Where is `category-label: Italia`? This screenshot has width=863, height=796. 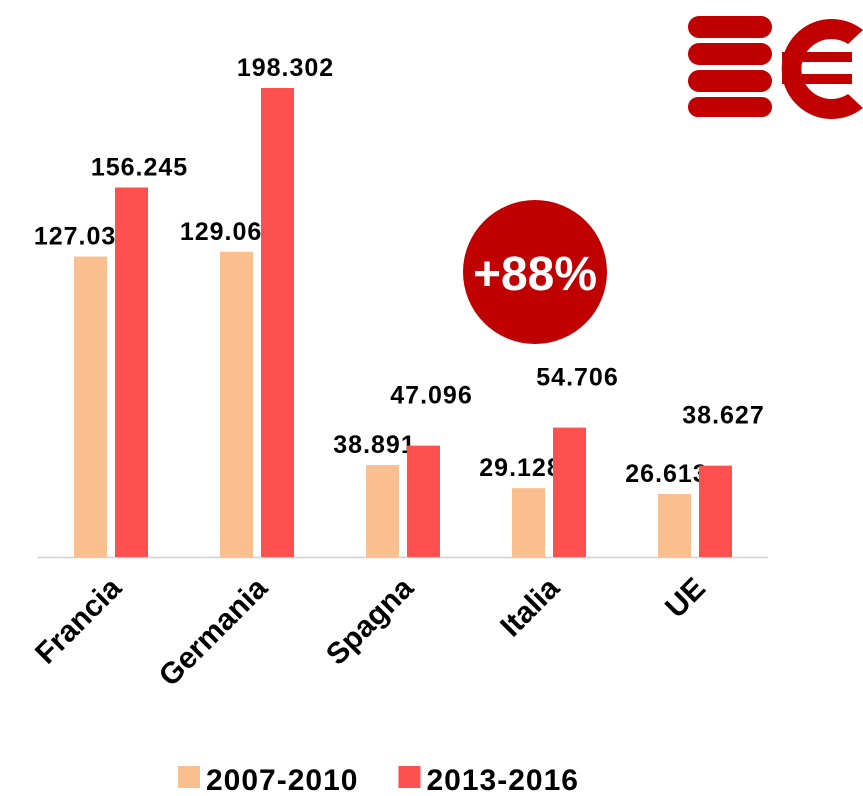 category-label: Italia is located at coordinates (530, 607).